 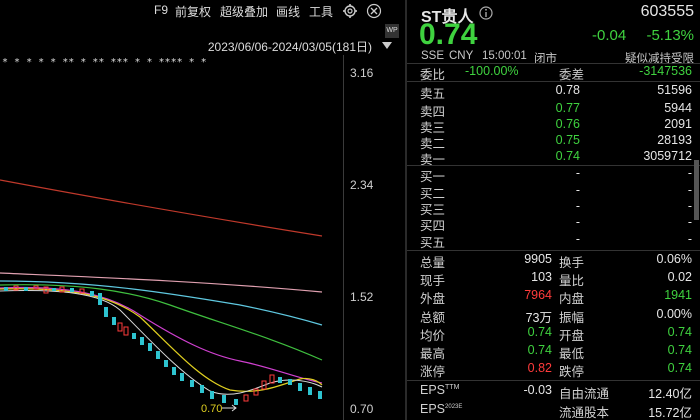 What do you see at coordinates (433, 243) in the screenshot?
I see `bid-label: 买五` at bounding box center [433, 243].